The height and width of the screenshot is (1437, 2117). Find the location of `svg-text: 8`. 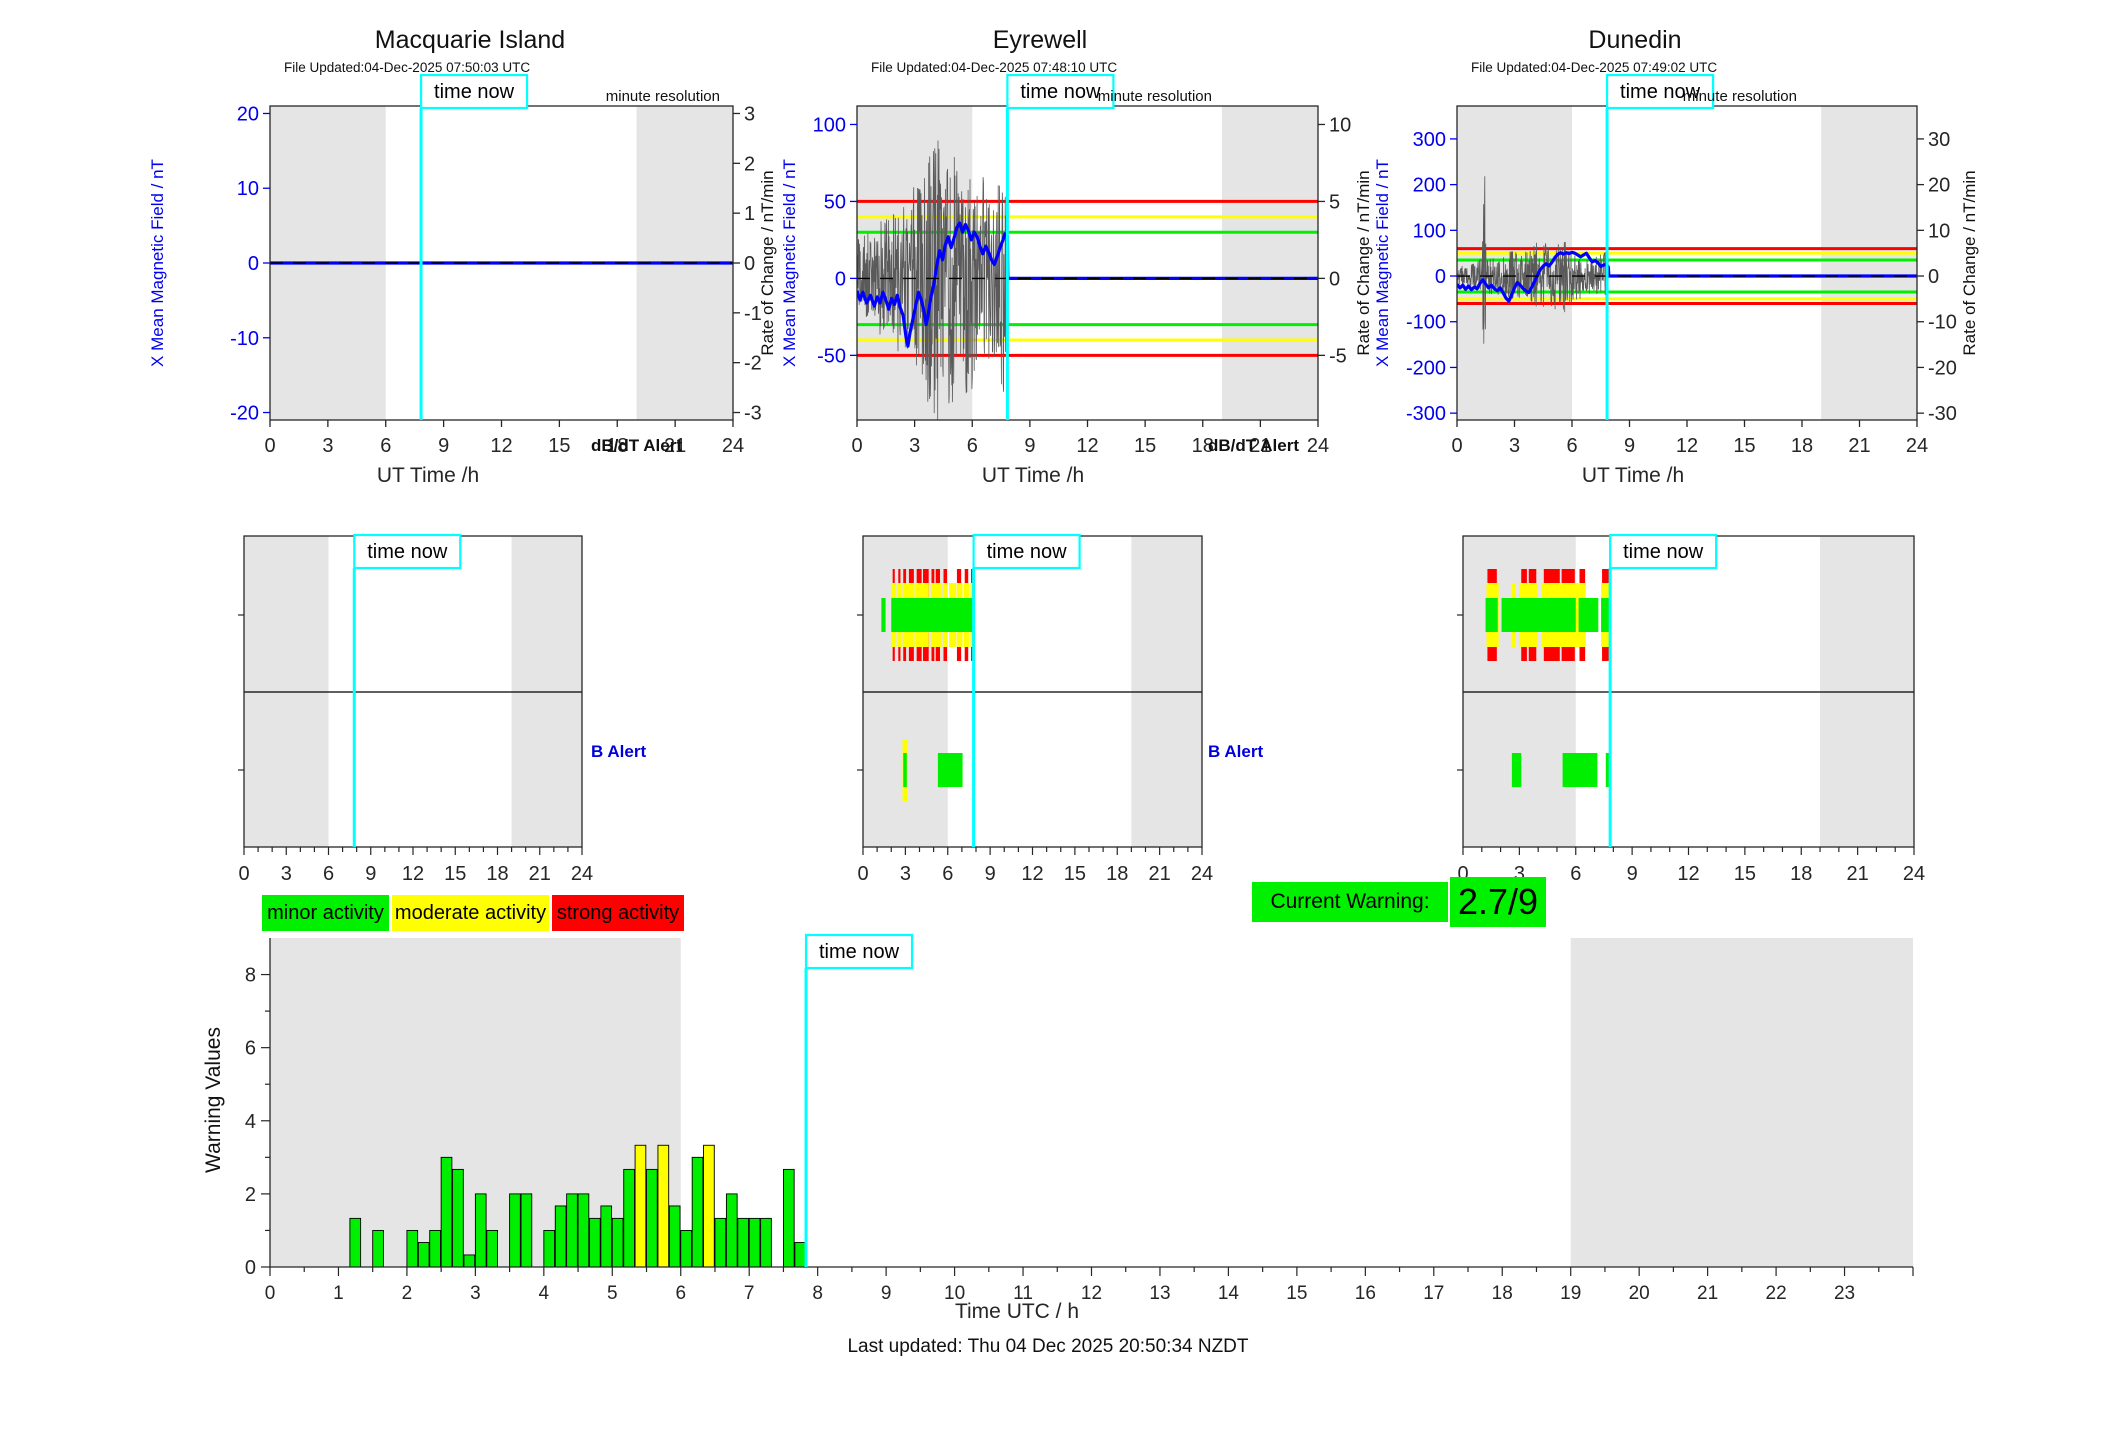

svg-text: 8 is located at coordinates (250, 976).